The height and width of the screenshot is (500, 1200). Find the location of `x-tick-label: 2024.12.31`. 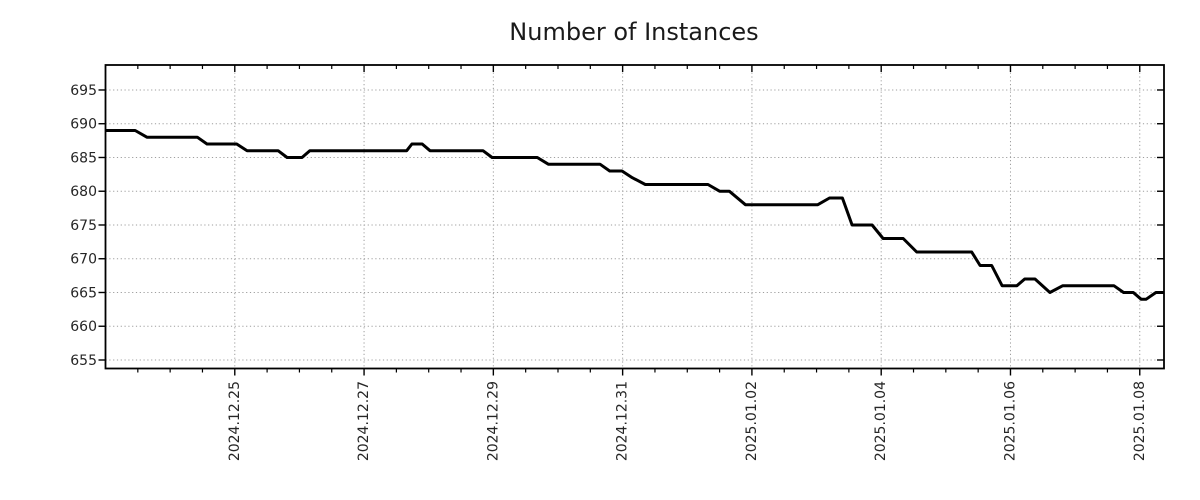

x-tick-label: 2024.12.31 is located at coordinates (623, 421).